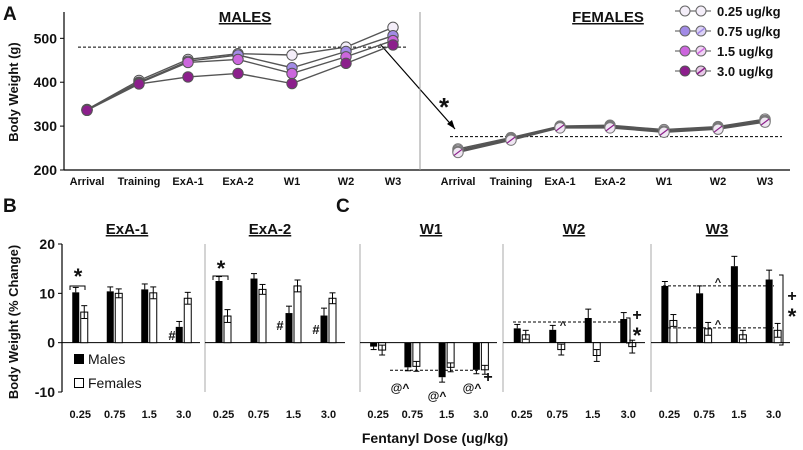 The image size is (803, 450). What do you see at coordinates (745, 51) in the screenshot?
I see `legend-label-15: 1.5 ug/kg` at bounding box center [745, 51].